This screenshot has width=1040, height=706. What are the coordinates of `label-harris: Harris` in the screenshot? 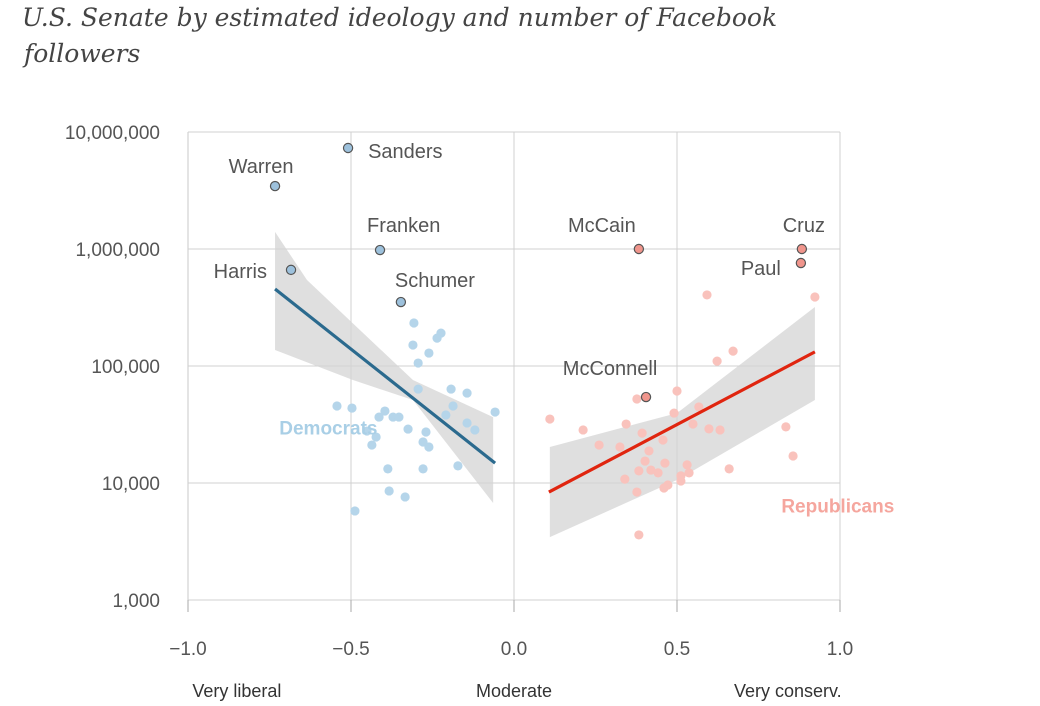 It's located at (240, 272).